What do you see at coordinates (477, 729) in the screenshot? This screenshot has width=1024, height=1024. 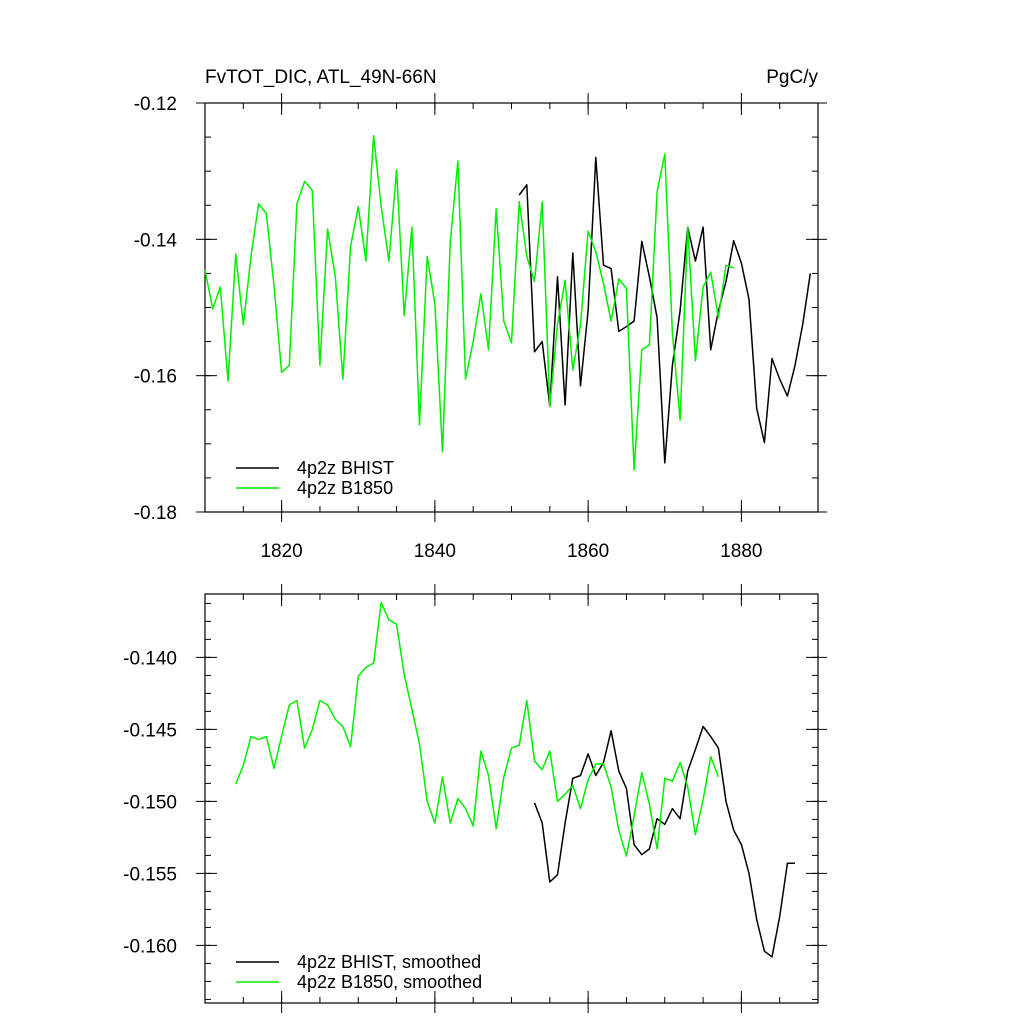 I see `series-line-b1850` at bounding box center [477, 729].